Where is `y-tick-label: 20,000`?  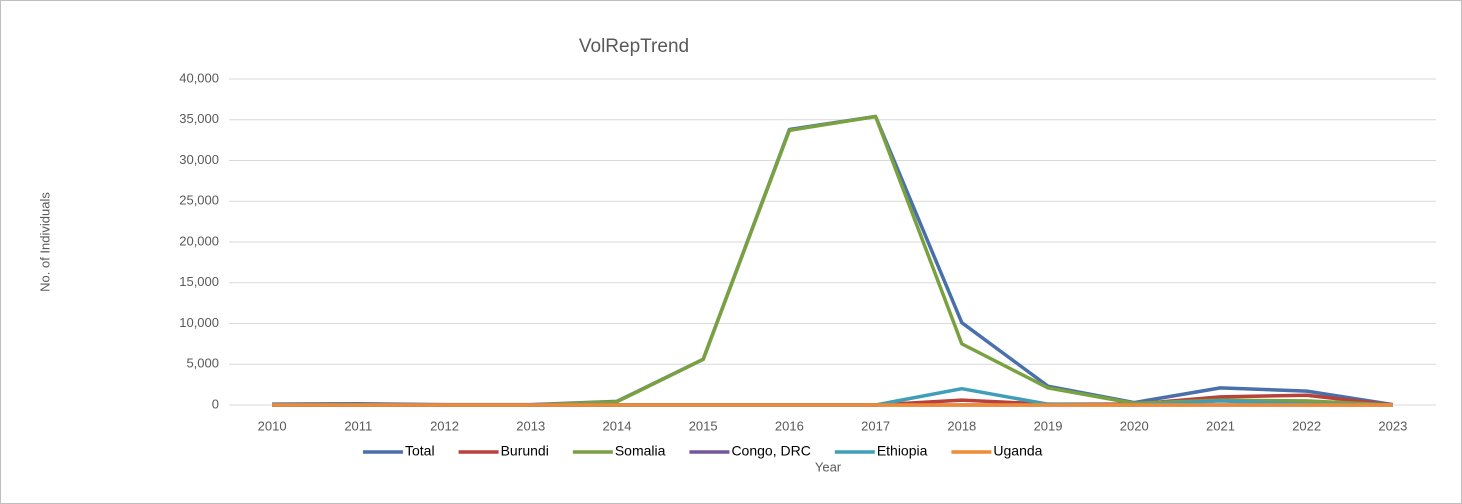
y-tick-label: 20,000 is located at coordinates (199, 240).